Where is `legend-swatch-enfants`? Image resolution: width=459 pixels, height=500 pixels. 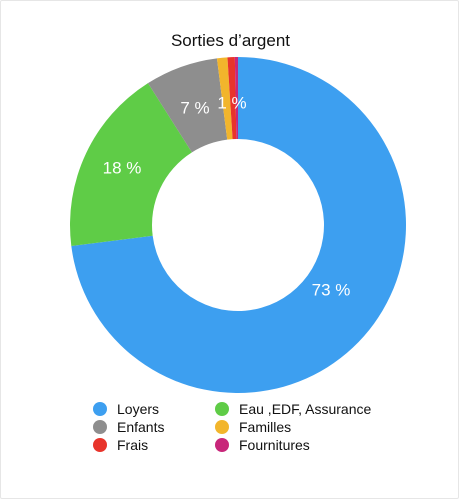 legend-swatch-enfants is located at coordinates (100, 427).